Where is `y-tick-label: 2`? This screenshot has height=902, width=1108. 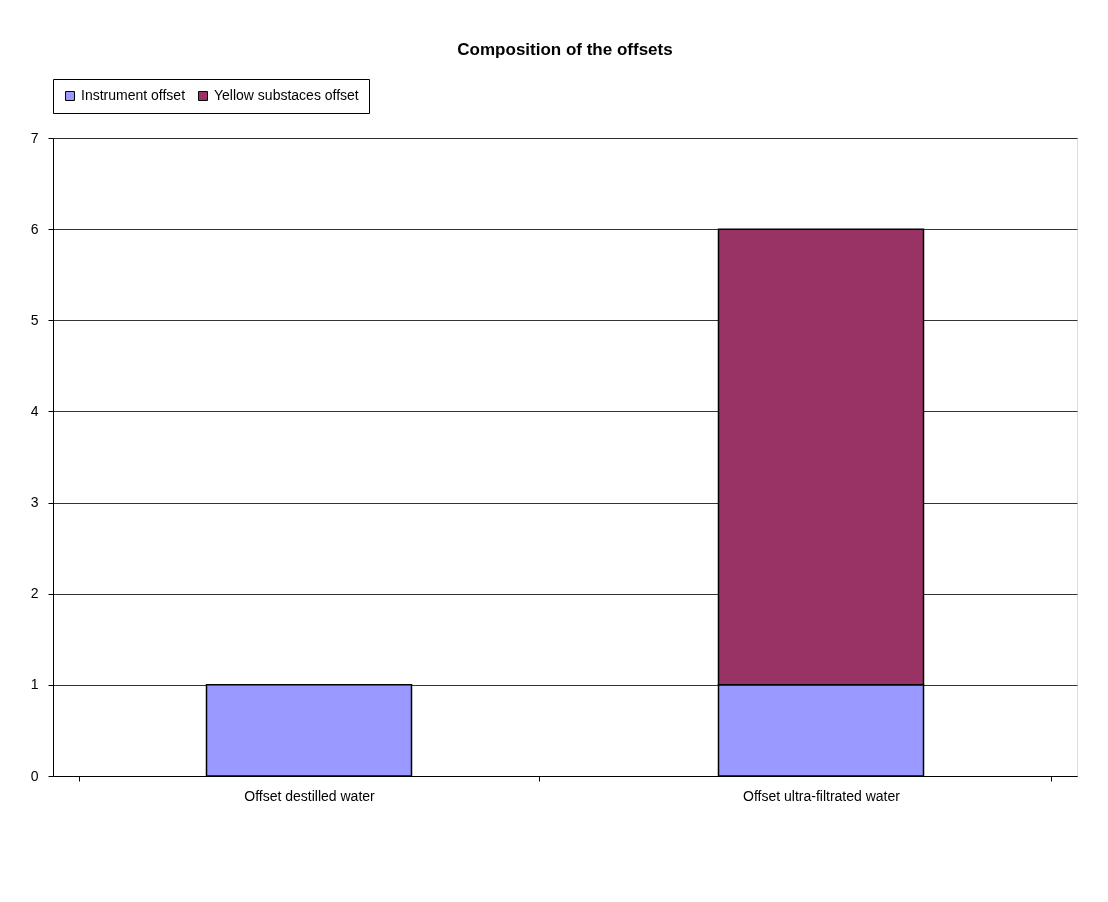
y-tick-label: 2 is located at coordinates (34, 593).